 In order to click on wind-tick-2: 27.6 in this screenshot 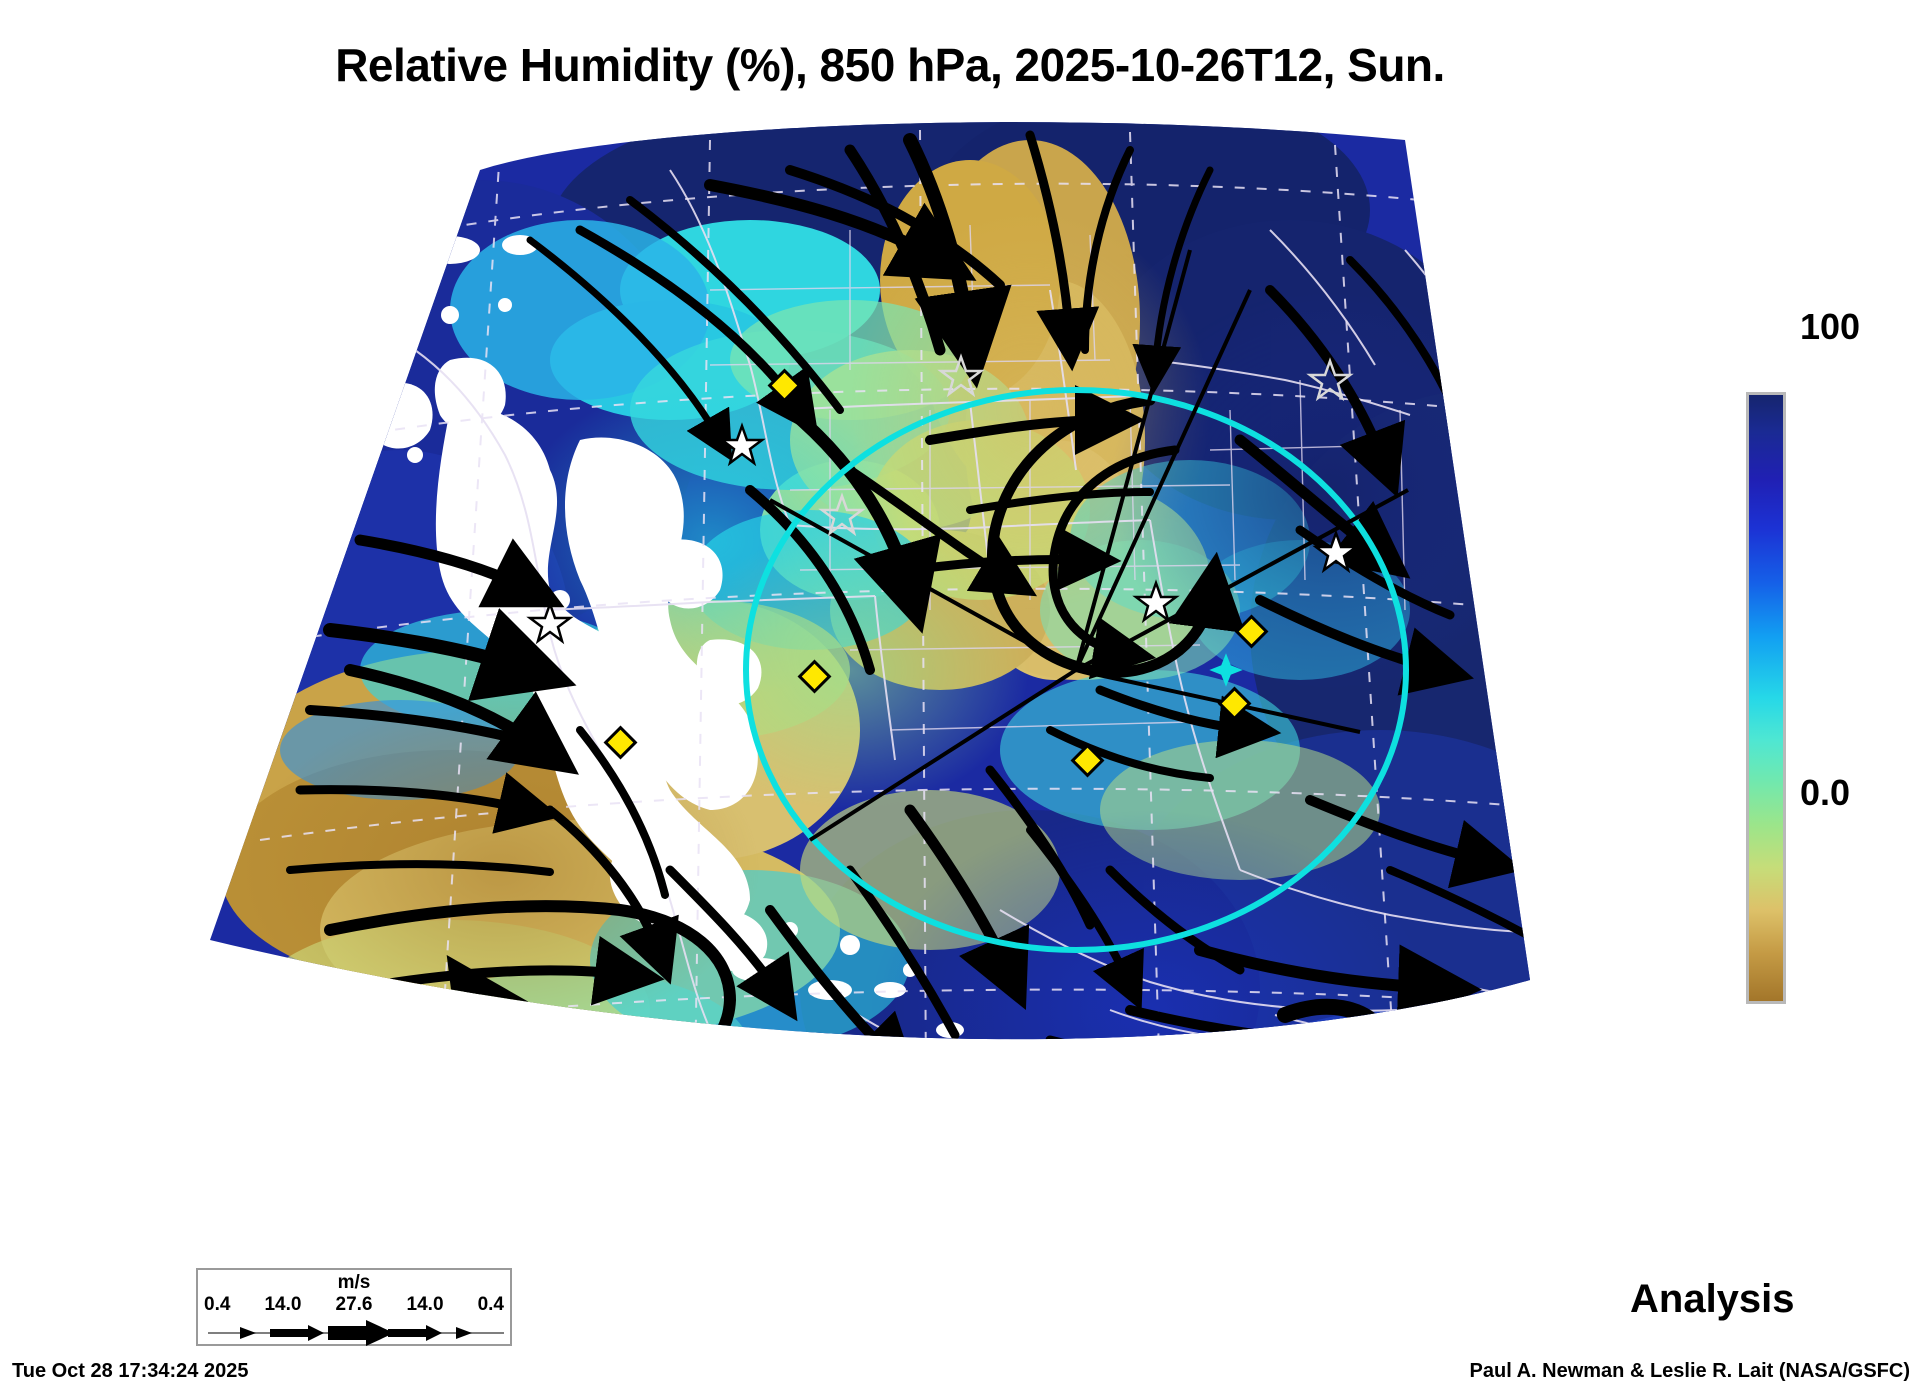, I will do `click(354, 1304)`.